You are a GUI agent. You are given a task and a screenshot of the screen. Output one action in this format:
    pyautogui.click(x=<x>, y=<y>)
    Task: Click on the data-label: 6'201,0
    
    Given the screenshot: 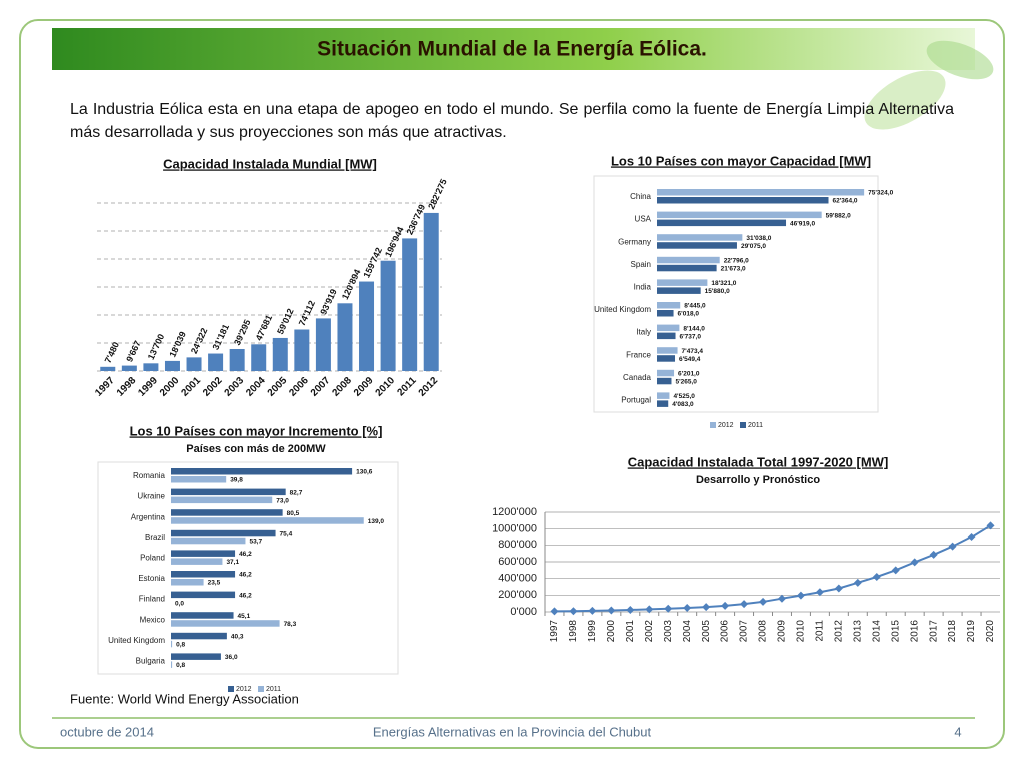 What is the action you would take?
    pyautogui.click(x=689, y=374)
    